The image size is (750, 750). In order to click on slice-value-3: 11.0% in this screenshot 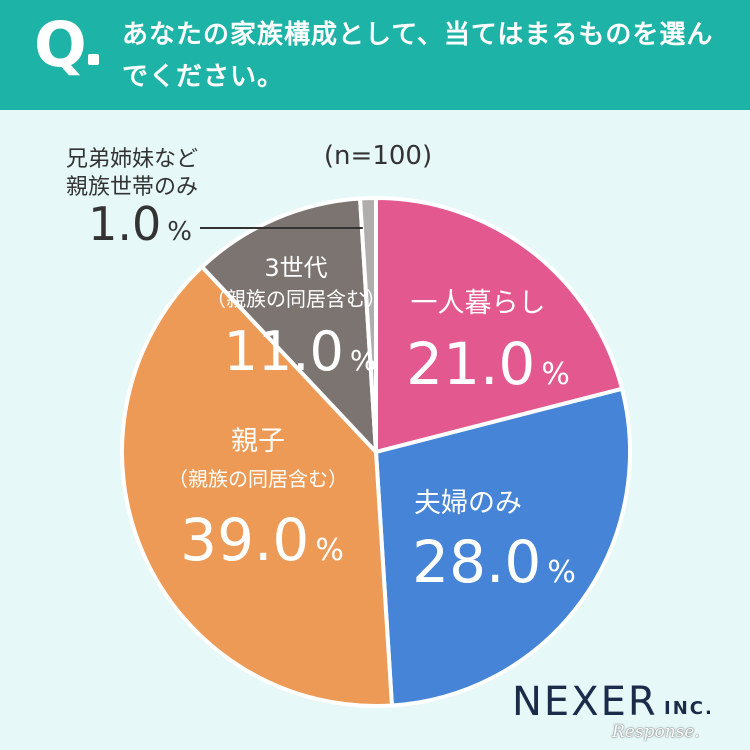, I will do `click(300, 351)`.